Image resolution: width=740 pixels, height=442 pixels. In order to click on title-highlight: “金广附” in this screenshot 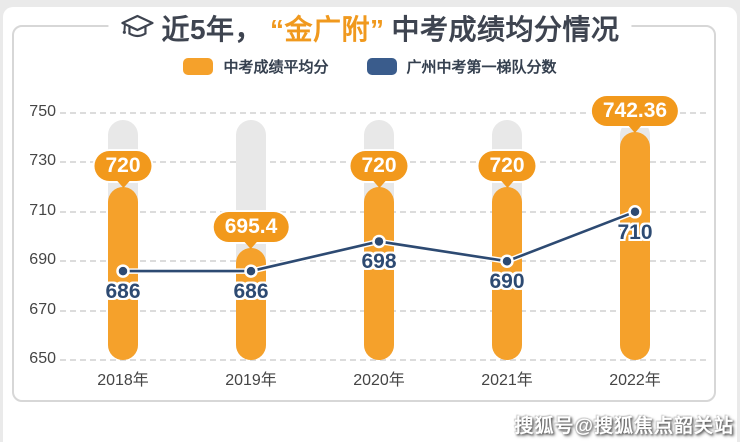, I will do `click(327, 29)`.